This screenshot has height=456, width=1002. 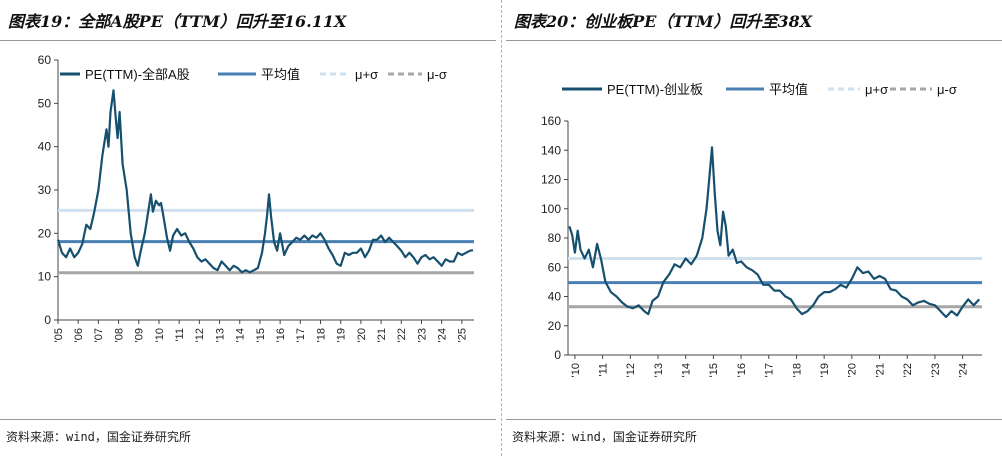 I want to click on left-y-tick-label: 60, so click(x=45, y=60).